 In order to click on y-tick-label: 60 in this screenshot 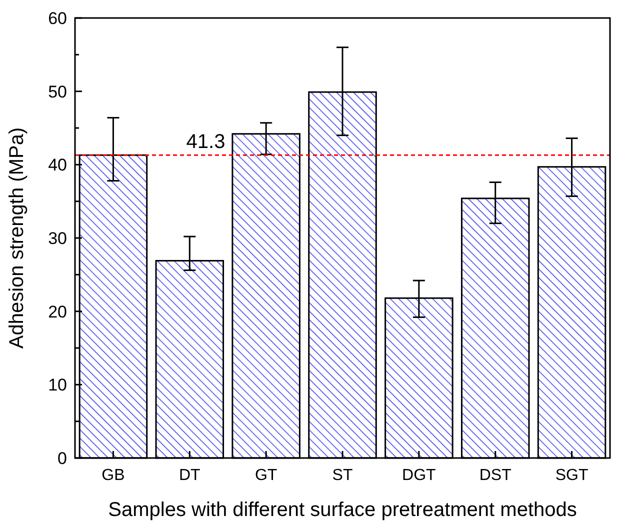, I will do `click(57, 18)`.